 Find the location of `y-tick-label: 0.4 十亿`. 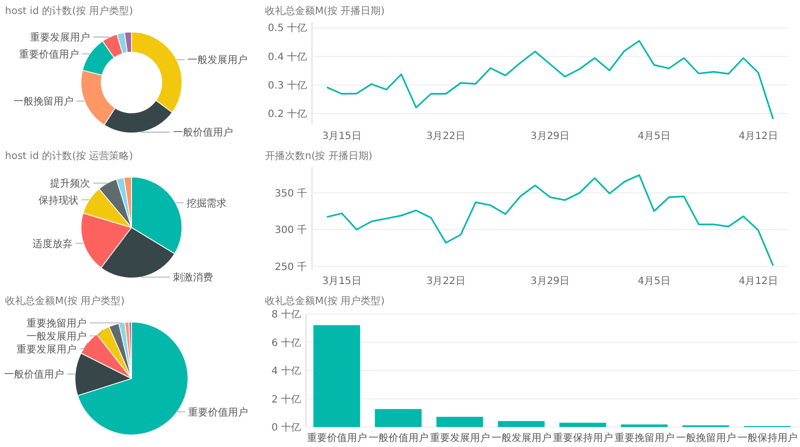

y-tick-label: 0.4 十亿 is located at coordinates (287, 56).